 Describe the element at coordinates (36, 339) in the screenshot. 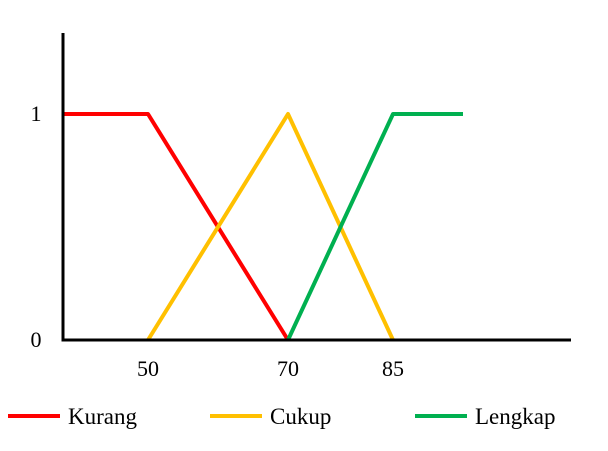

I see `y-tick-label: 0` at that location.